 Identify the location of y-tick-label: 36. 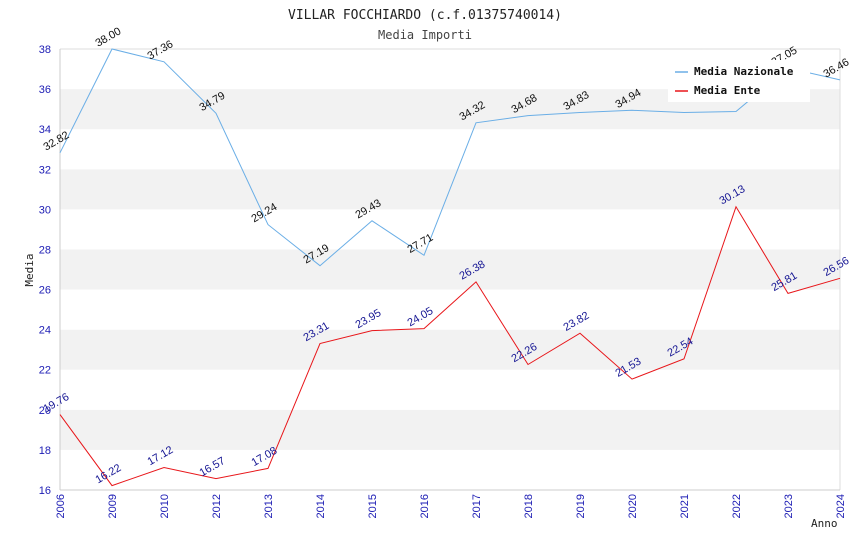
(45, 90).